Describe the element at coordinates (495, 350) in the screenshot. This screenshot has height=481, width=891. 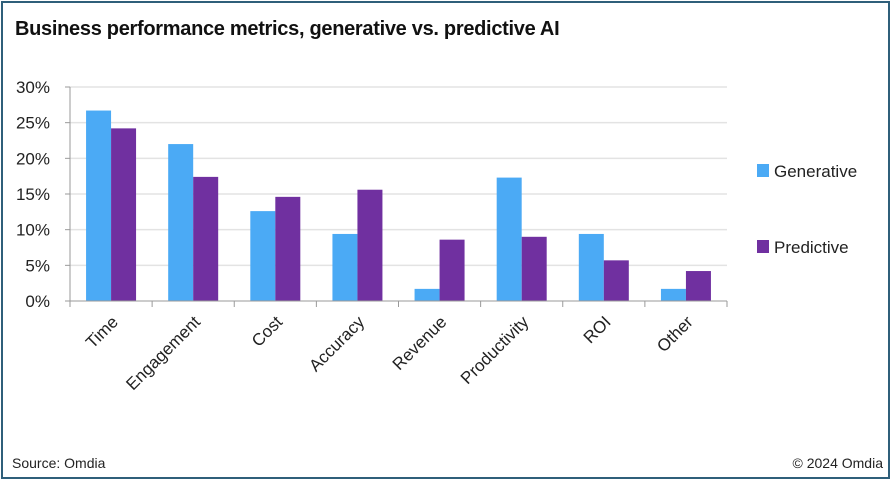
I see `x-category-label: Productivity` at that location.